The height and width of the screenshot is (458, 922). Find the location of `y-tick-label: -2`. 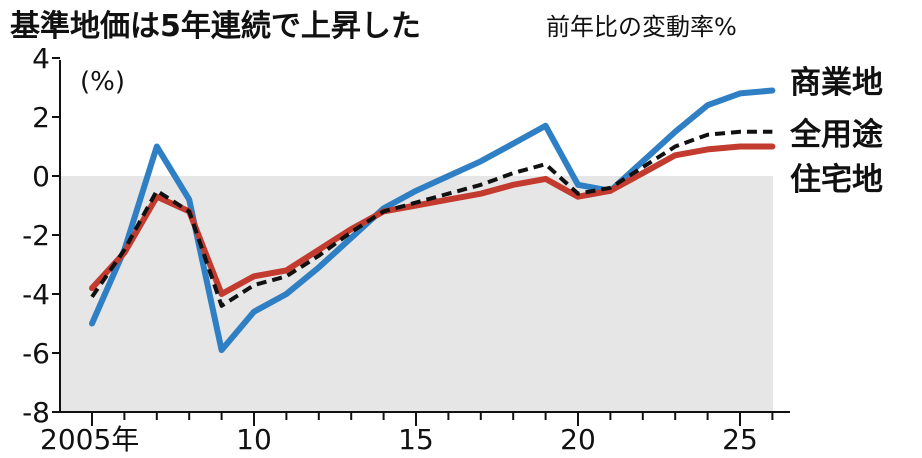

y-tick-label: -2 is located at coordinates (36, 235).